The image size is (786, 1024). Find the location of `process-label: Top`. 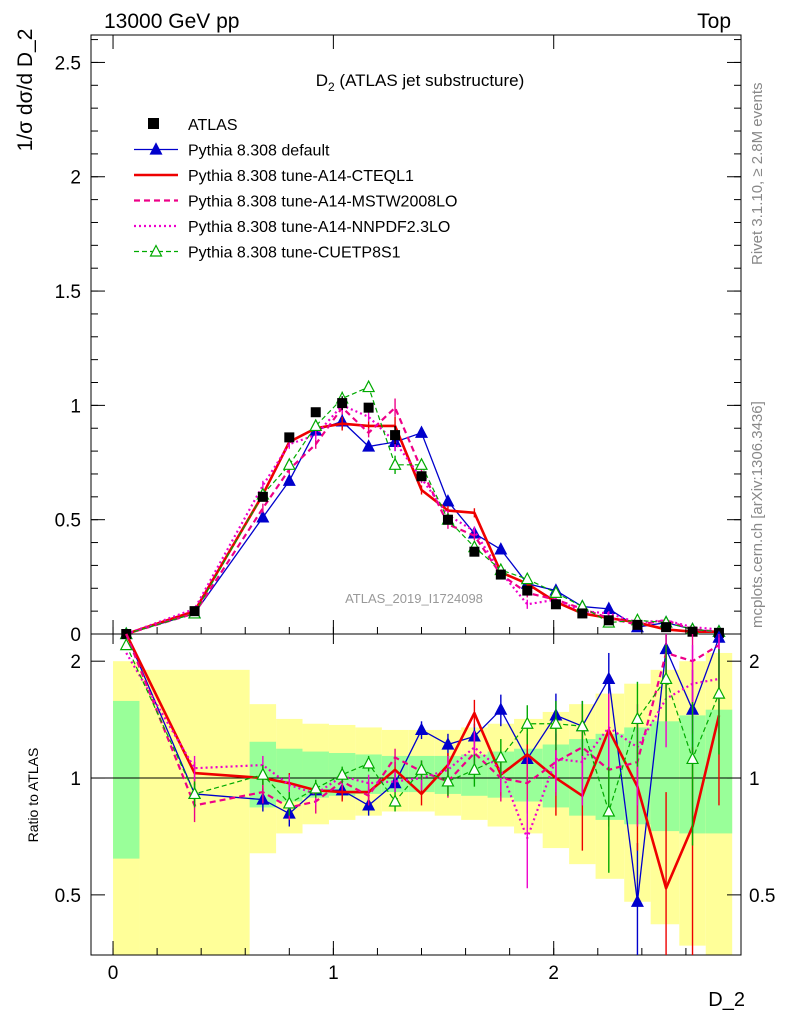

process-label: Top is located at coordinates (714, 21).